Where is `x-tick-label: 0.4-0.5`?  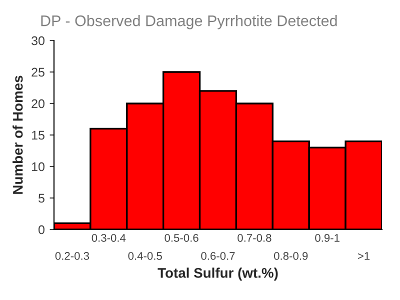 x-tick-label: 0.4-0.5 is located at coordinates (145, 256).